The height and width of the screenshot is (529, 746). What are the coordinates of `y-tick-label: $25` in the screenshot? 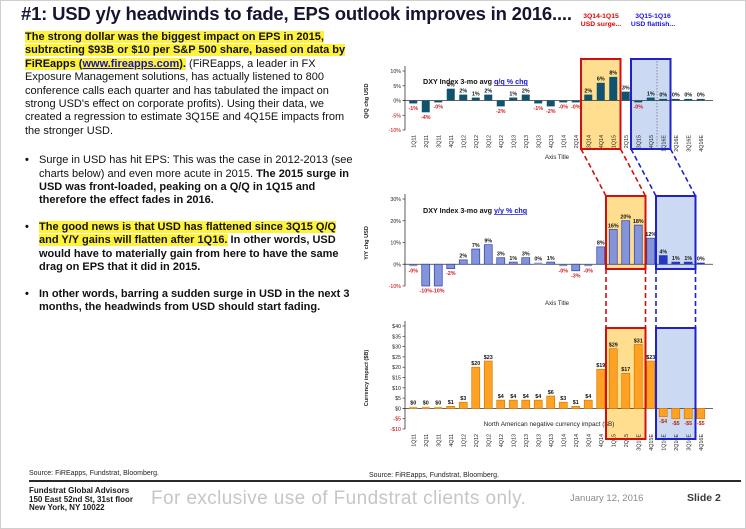 It's located at (396, 358).